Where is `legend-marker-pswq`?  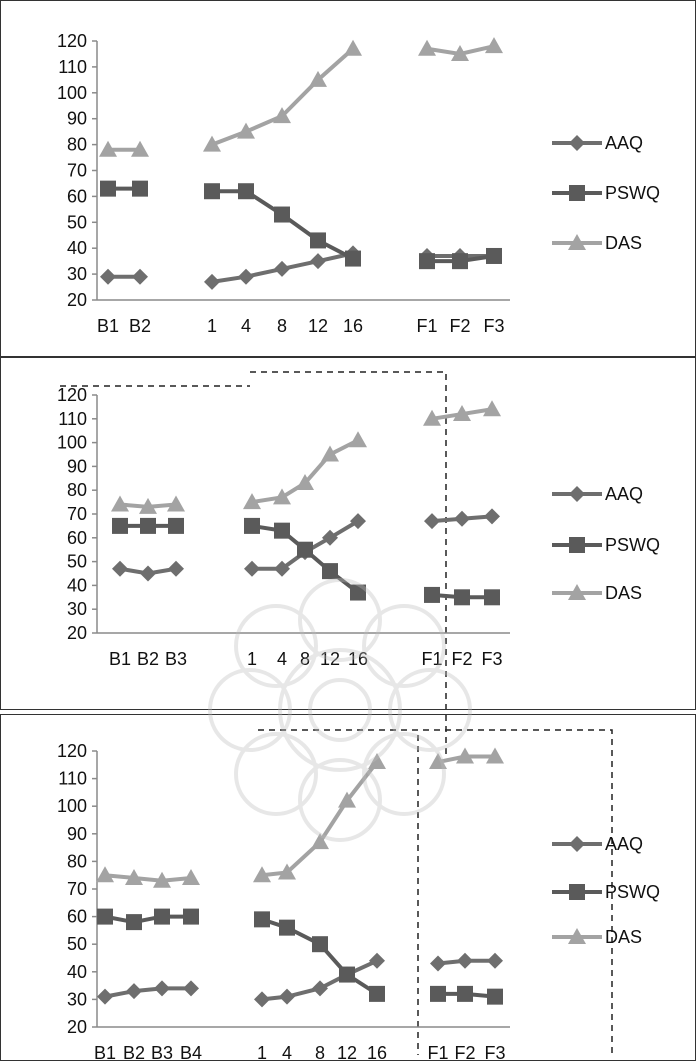
legend-marker-pswq is located at coordinates (577, 892).